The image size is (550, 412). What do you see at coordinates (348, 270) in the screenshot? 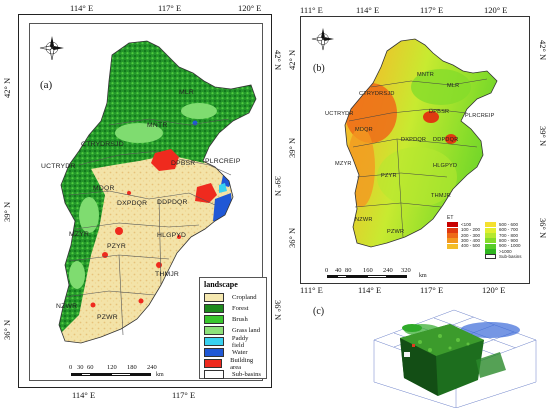
I see `scale-tick: 80` at bounding box center [348, 270].